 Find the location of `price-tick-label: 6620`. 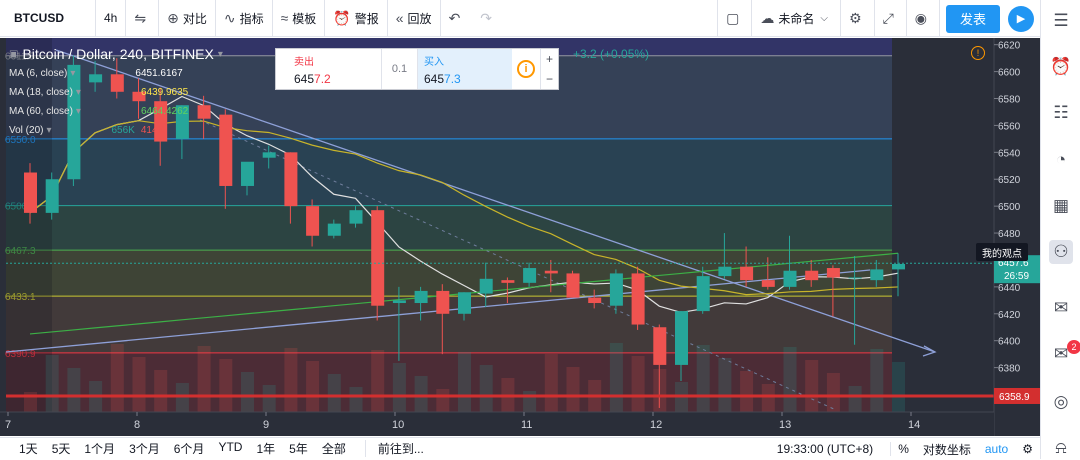

price-tick-label: 6620 is located at coordinates (1009, 46).